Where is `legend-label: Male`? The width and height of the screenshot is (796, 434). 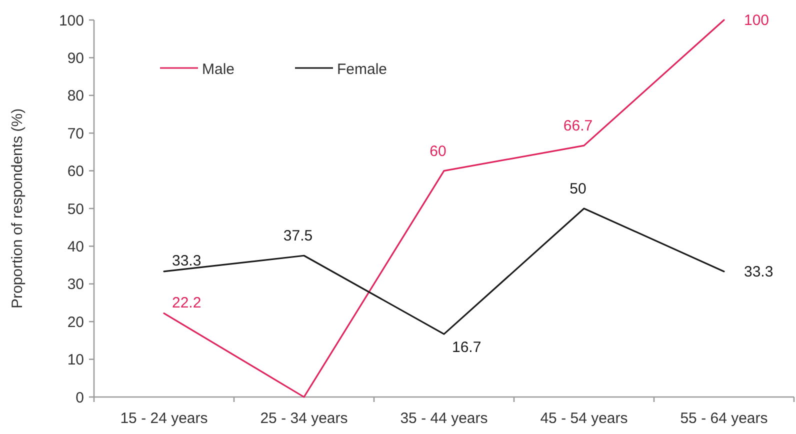
legend-label: Male is located at coordinates (218, 69).